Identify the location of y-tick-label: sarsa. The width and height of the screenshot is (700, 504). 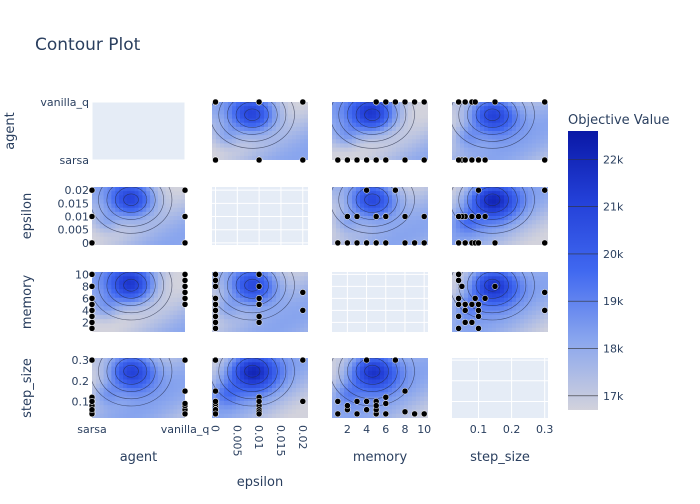
(74, 160).